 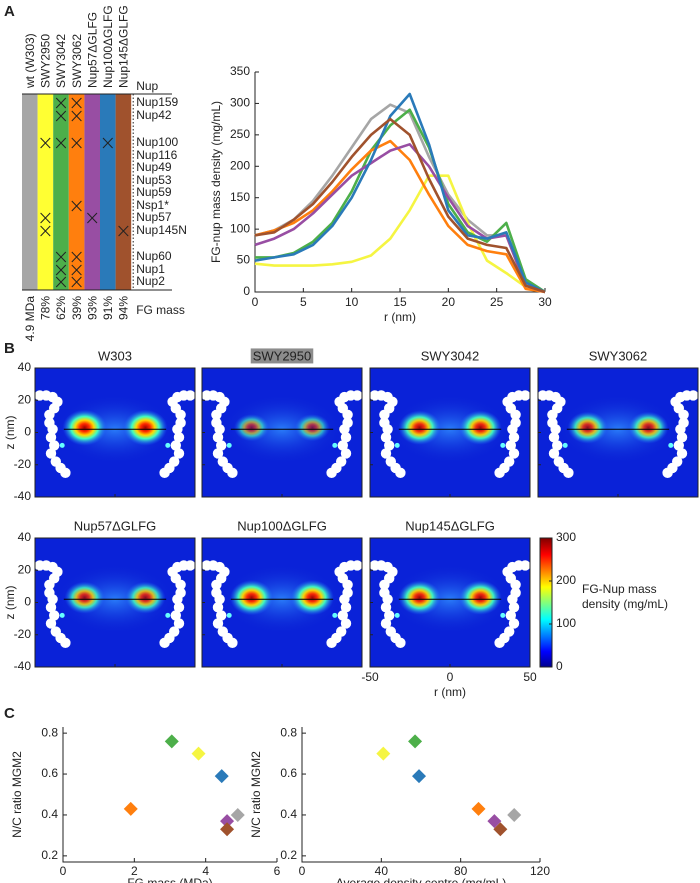 I want to click on panel-title: Nup57ΔGLFG, so click(x=115, y=525).